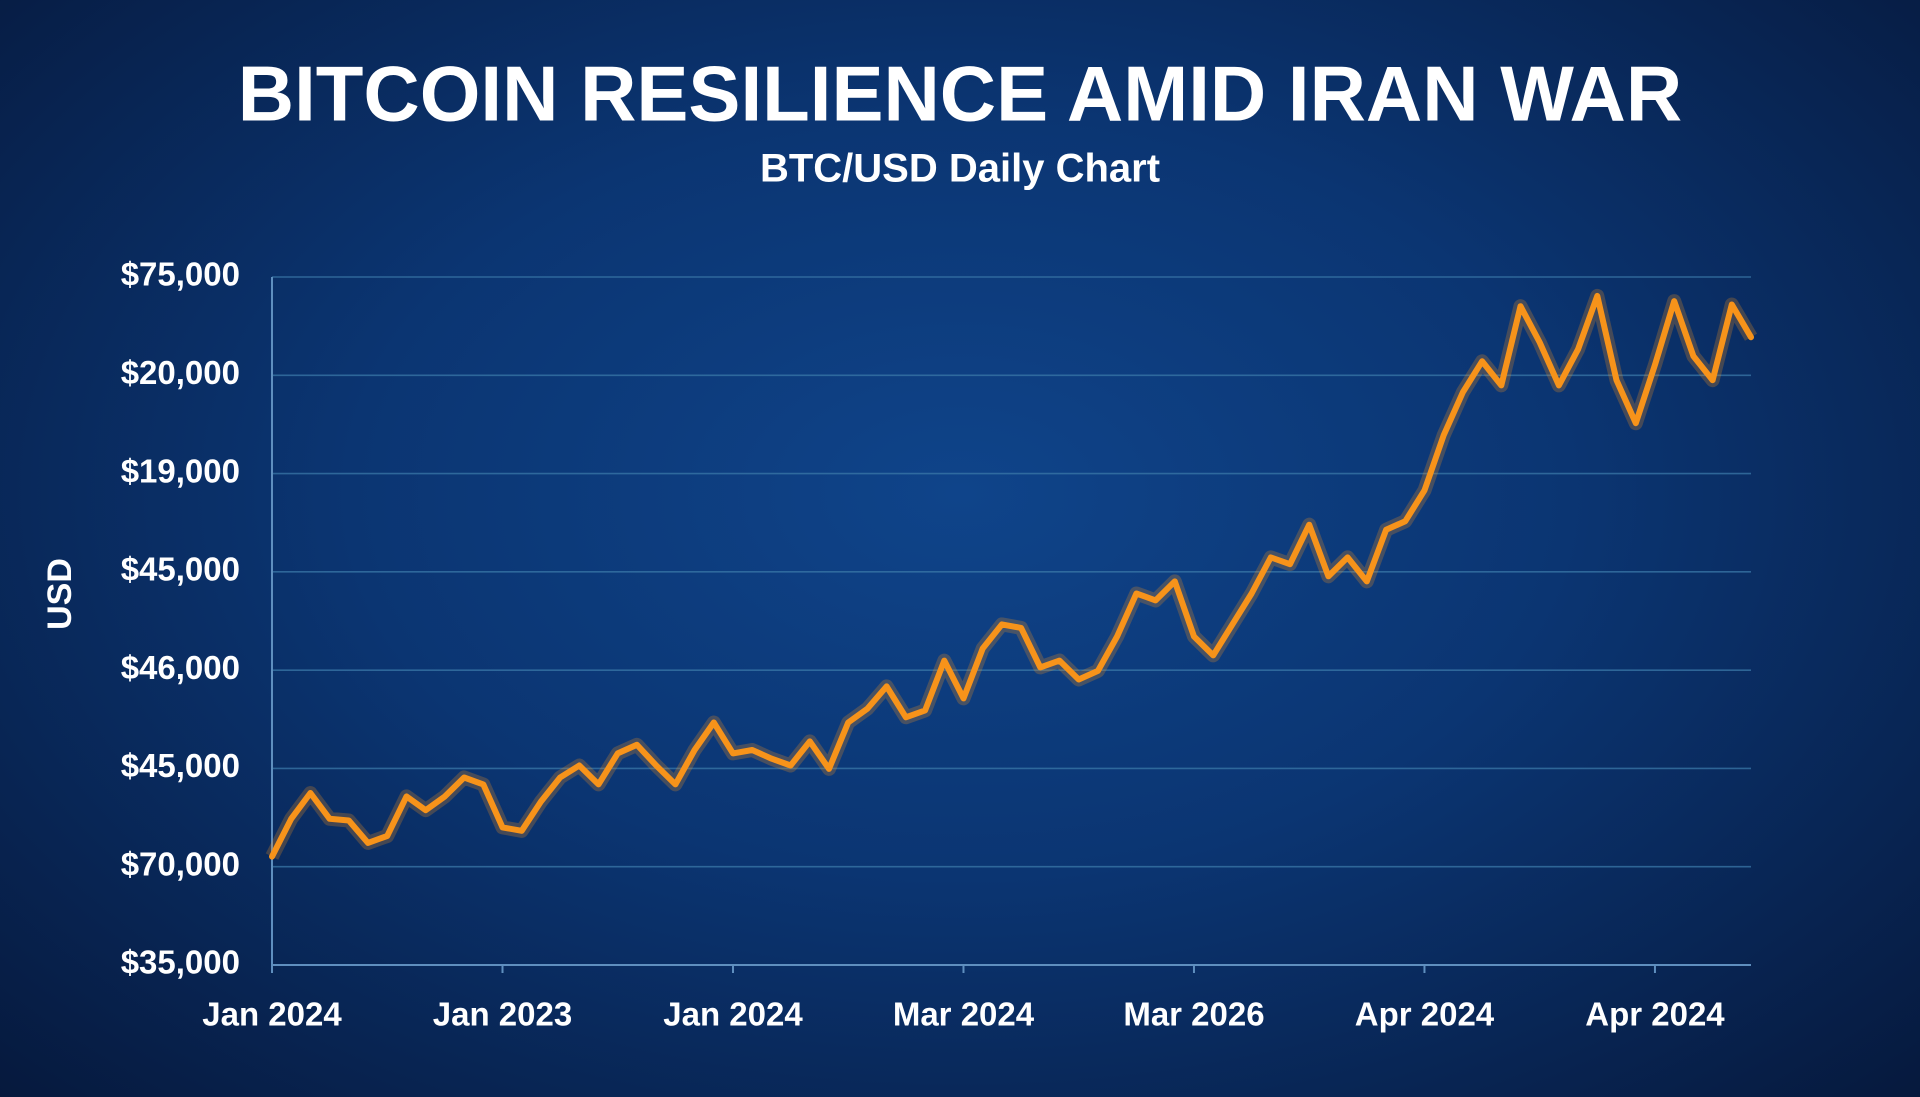 The image size is (1920, 1097). I want to click on x-tick-label: Jan 2023, so click(502, 1014).